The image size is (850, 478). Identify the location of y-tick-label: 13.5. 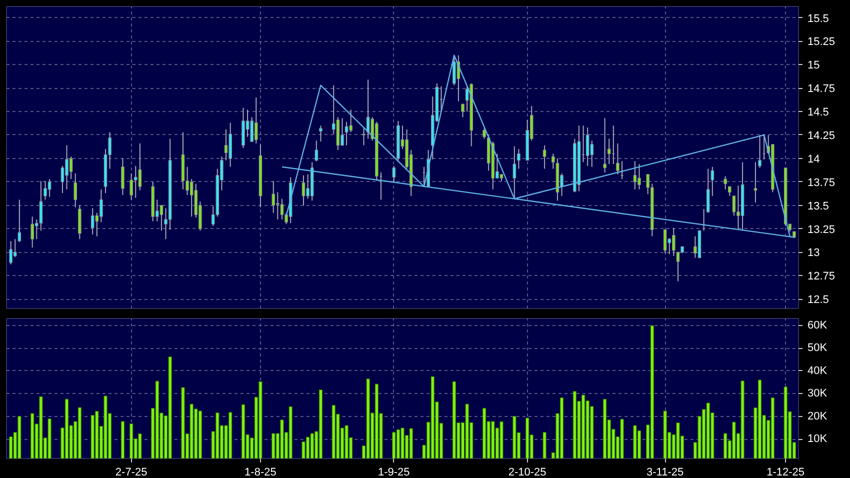
(818, 206).